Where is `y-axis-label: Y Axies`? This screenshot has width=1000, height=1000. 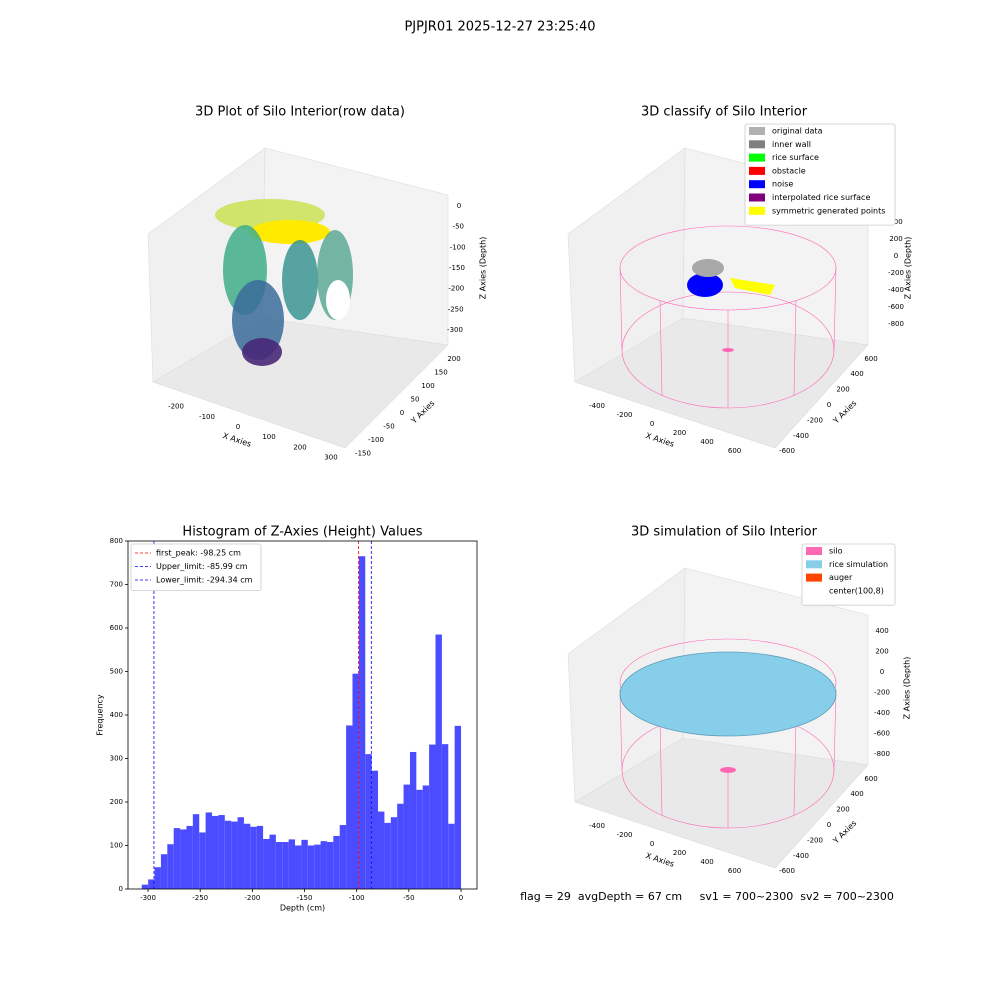
y-axis-label: Y Axies is located at coordinates (845, 413).